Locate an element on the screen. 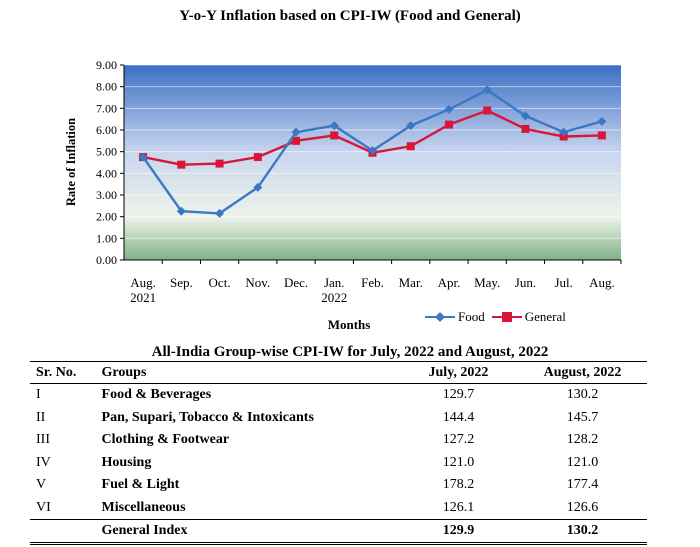 This screenshot has width=700, height=547. row-july-value: 127.2 is located at coordinates (458, 440).